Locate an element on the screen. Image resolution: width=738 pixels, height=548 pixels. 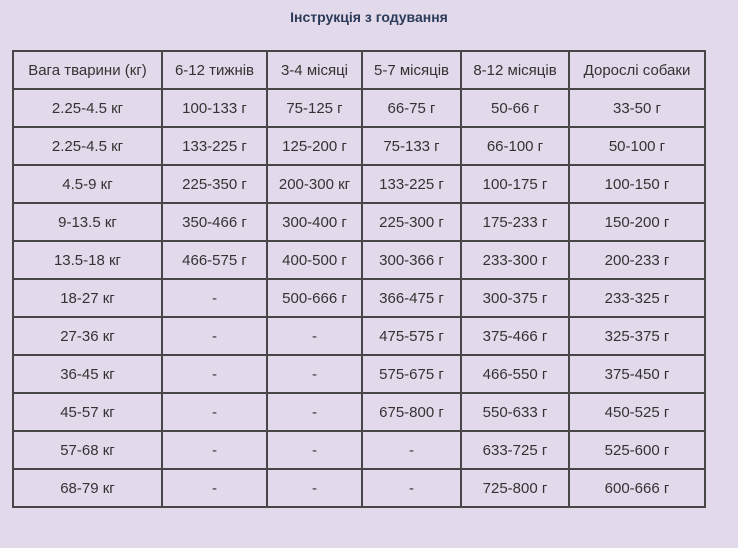
table-cell: 325-375 г is located at coordinates (637, 336).